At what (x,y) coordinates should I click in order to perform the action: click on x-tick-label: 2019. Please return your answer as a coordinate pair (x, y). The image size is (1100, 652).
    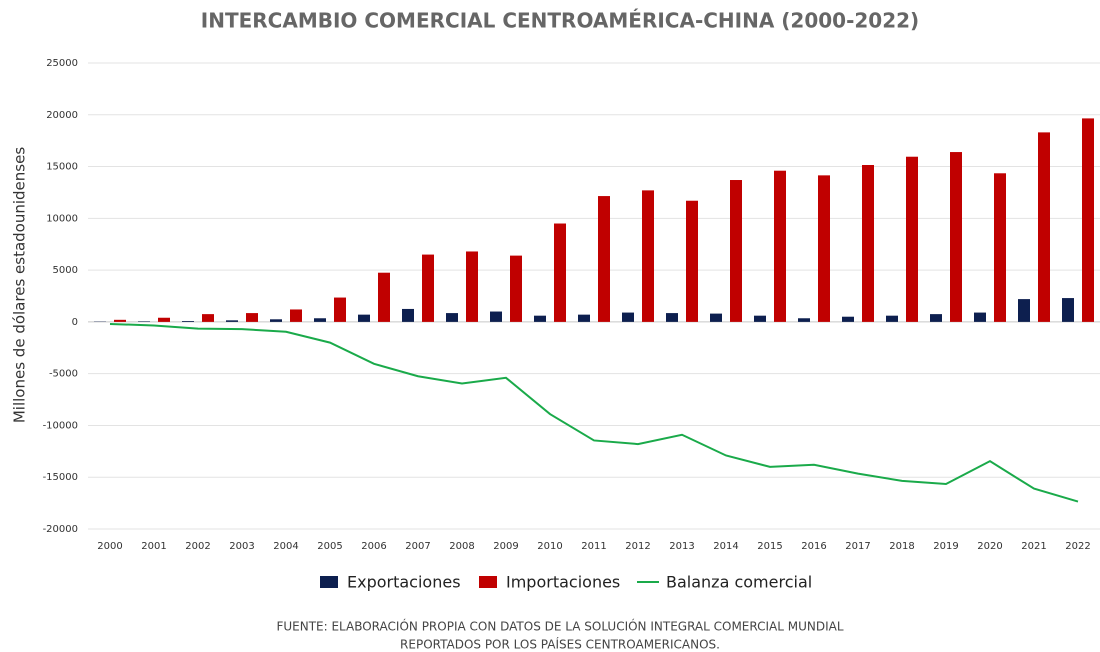
    Looking at the image, I should click on (945, 546).